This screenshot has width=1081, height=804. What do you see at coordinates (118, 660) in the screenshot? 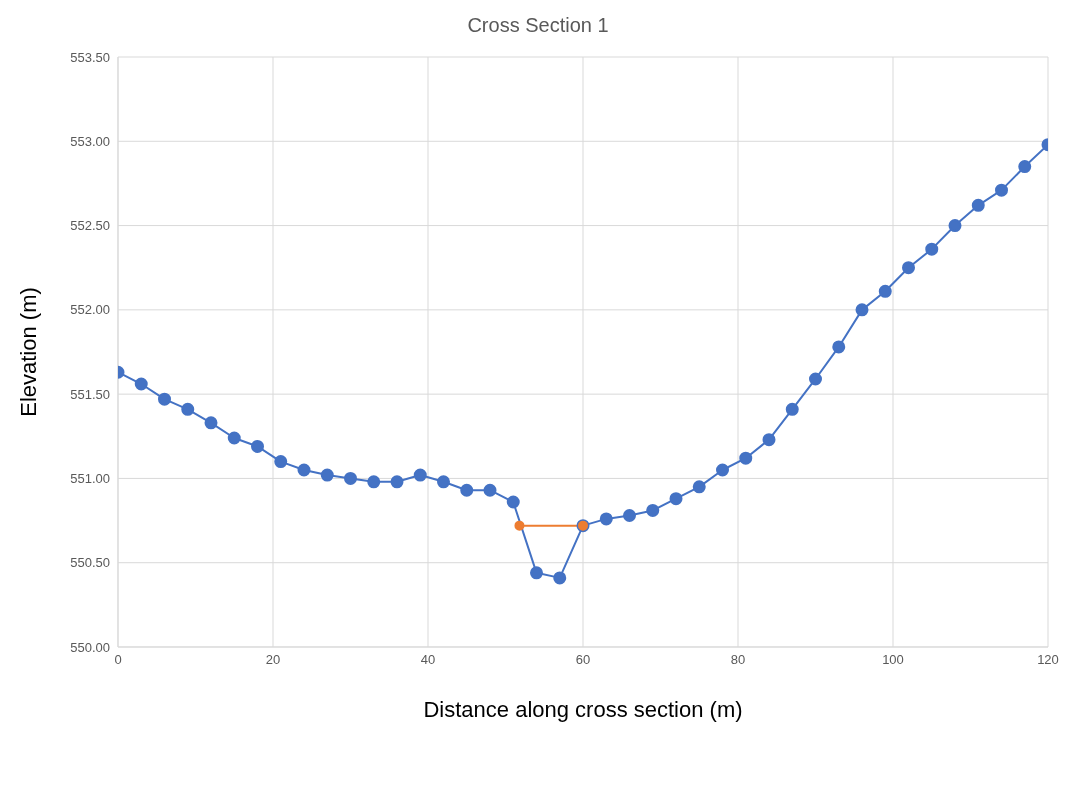
I see `x-tick-label: 0` at bounding box center [118, 660].